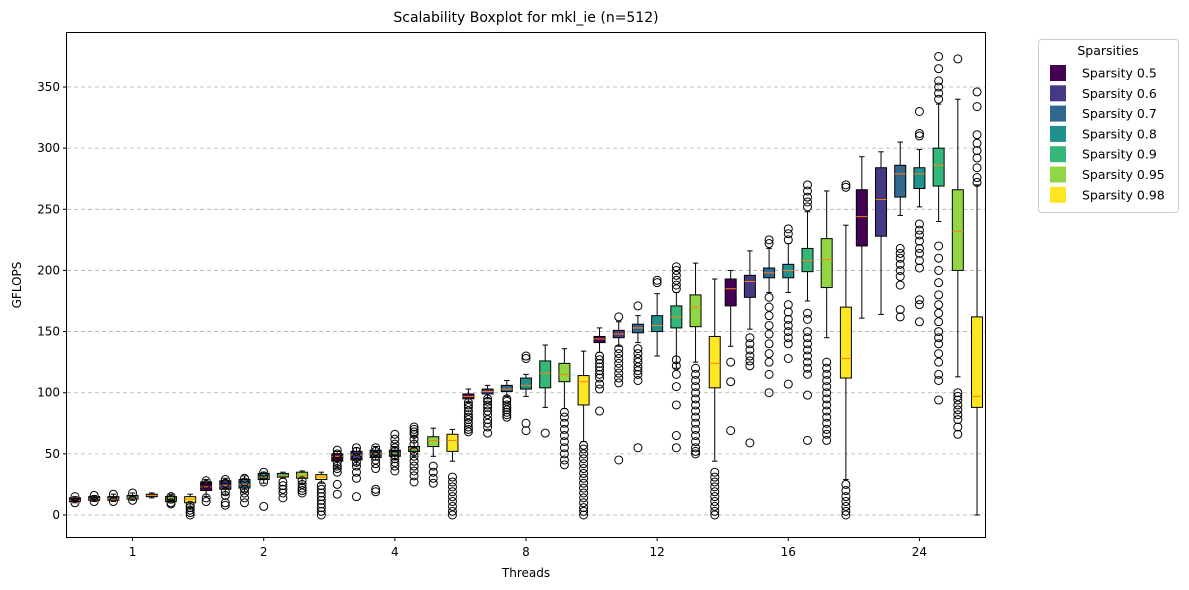 The image size is (1189, 590). What do you see at coordinates (56, 515) in the screenshot?
I see `y-tick-label: 0` at bounding box center [56, 515].